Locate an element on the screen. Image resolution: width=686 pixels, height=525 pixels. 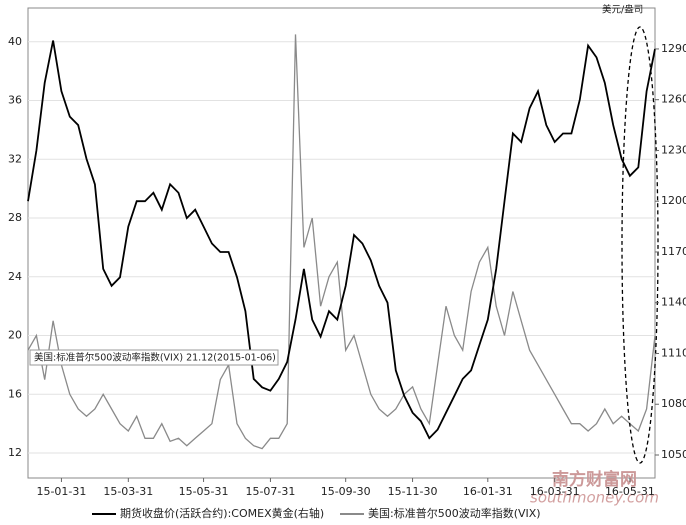
x-tick-label: 15-05-31 is located at coordinates (204, 491).